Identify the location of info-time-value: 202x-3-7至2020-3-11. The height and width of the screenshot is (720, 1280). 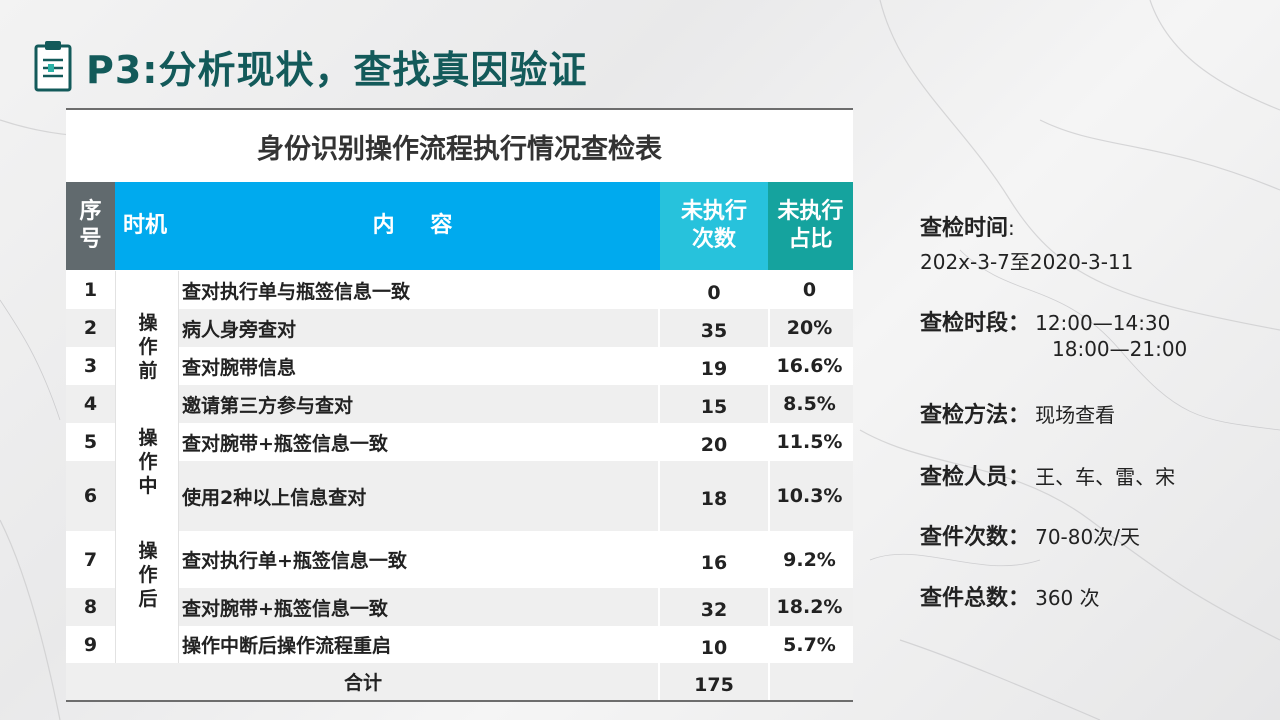
(1027, 262).